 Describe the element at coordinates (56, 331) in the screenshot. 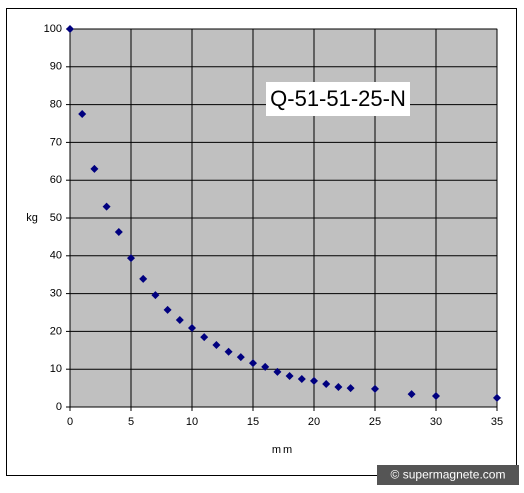

I see `y-tick-label: 20` at that location.